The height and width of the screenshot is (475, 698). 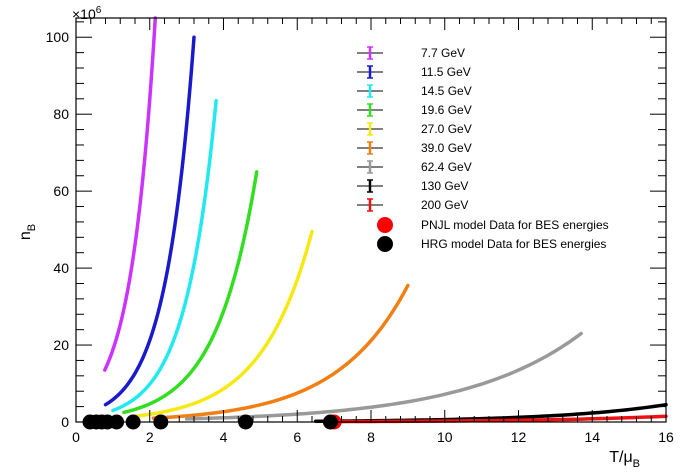 I want to click on legend-entry-1: 11.5 GeV, so click(x=414, y=72).